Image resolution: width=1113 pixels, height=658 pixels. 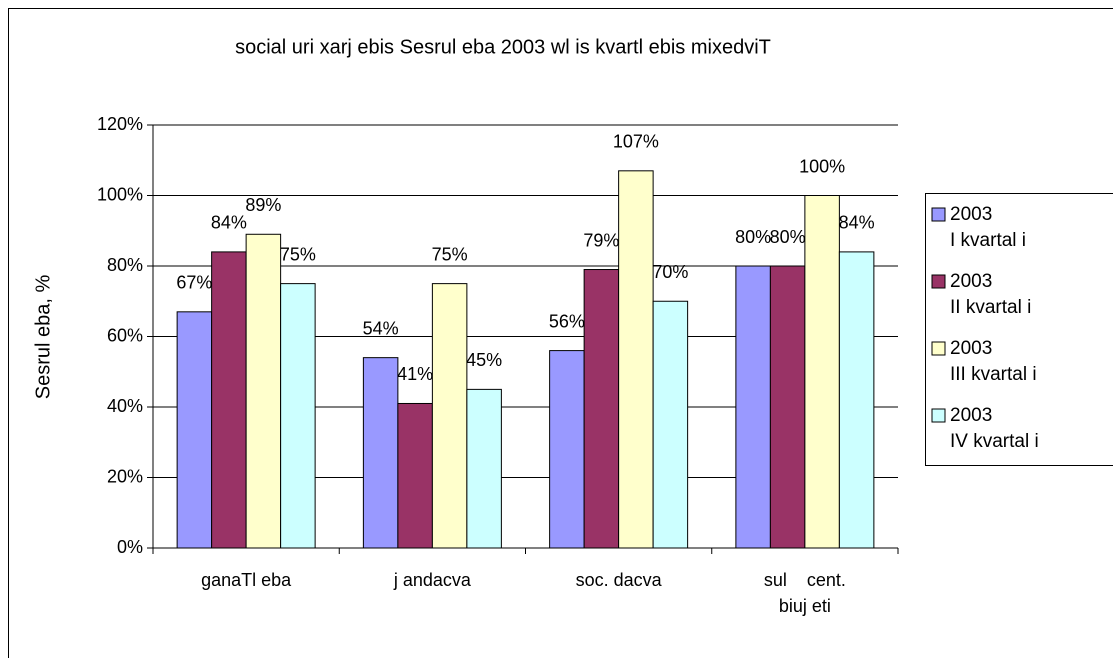 I want to click on legend-entry: 2003 I kvartal i, so click(x=988, y=227).